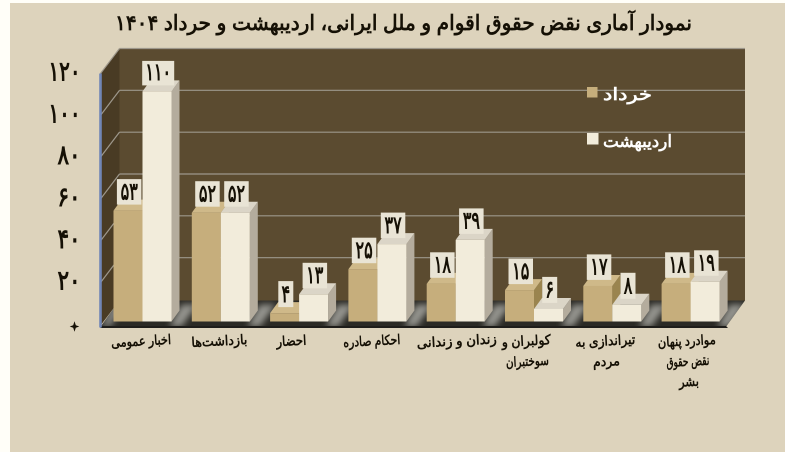 The height and width of the screenshot is (452, 785). I want to click on svg-text: ۱۲۰, so click(65, 71).